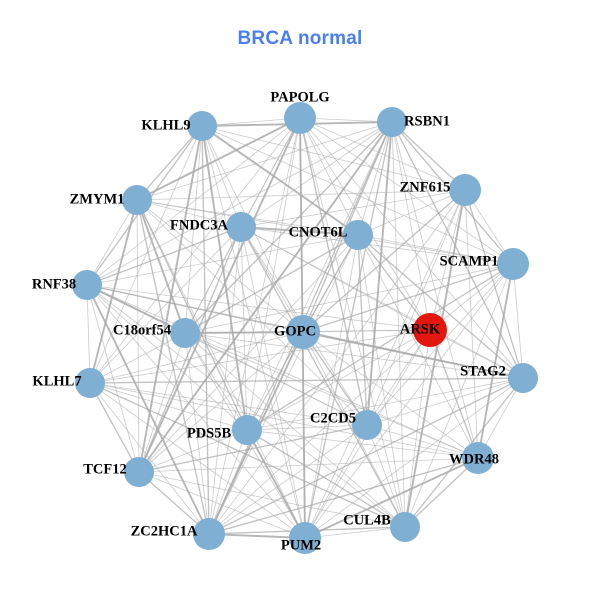 Image resolution: width=600 pixels, height=600 pixels. Describe the element at coordinates (139, 472) in the screenshot. I see `network-node-tcf12` at that location.